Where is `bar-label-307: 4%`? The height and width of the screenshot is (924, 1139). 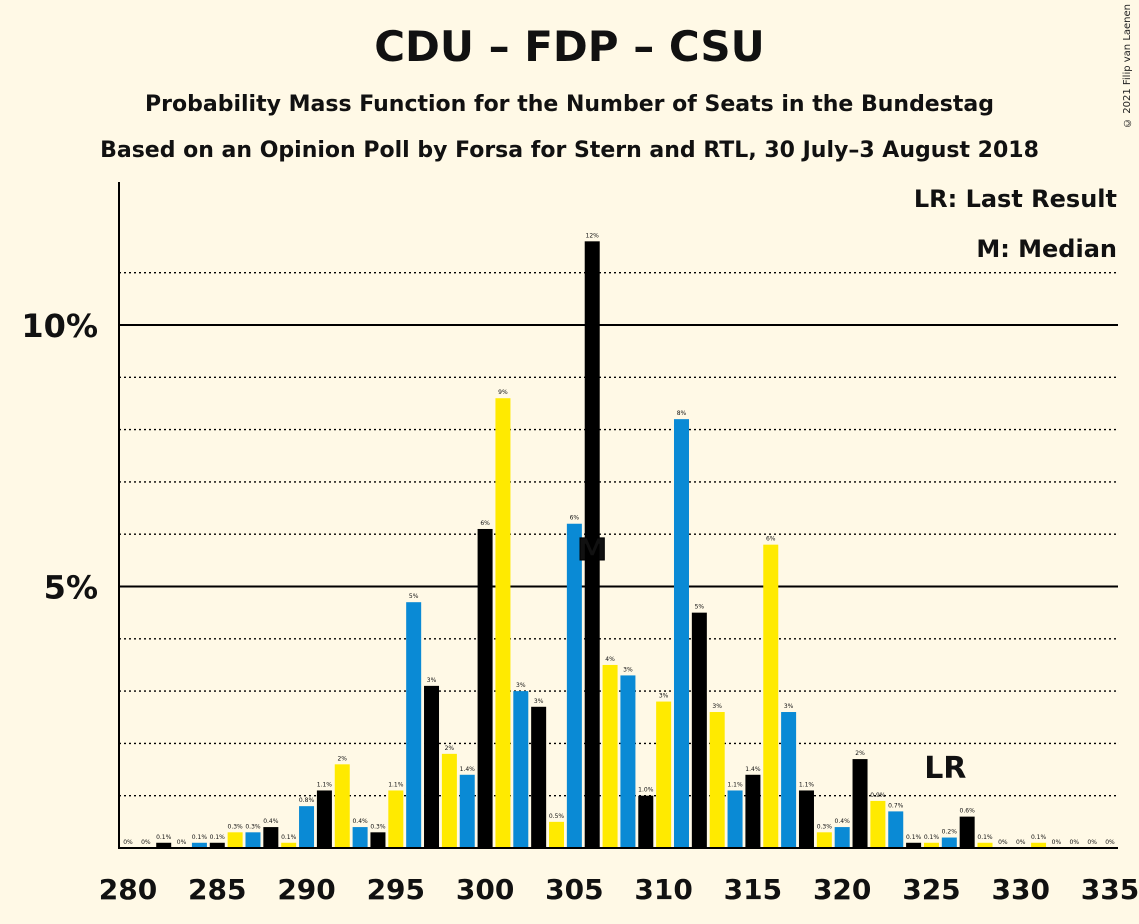
bar-label-307: 4% is located at coordinates (610, 659).